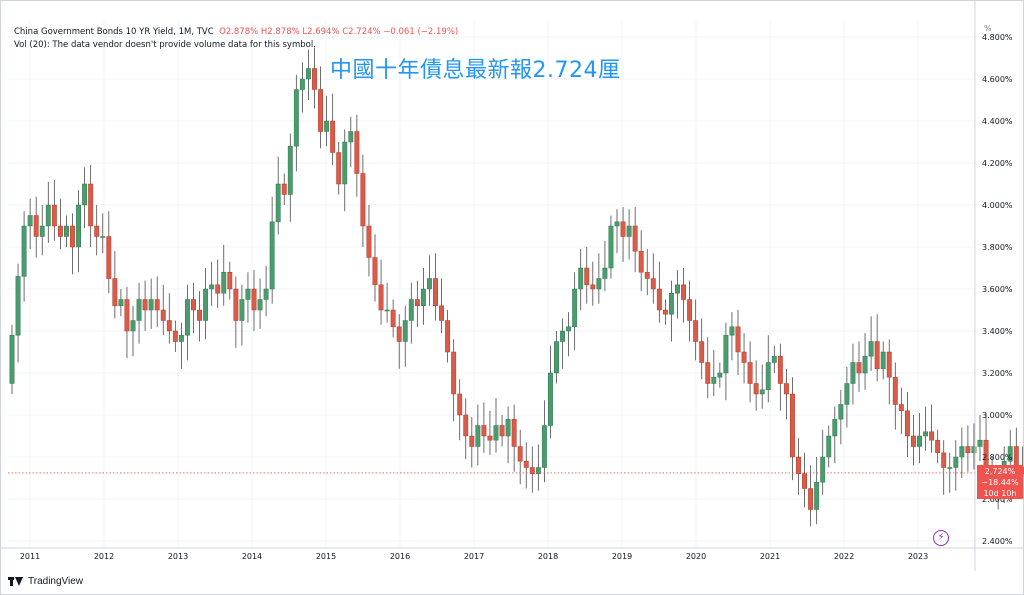 The image size is (1024, 595). Describe the element at coordinates (30, 556) in the screenshot. I see `x-tick-label: 2011` at that location.